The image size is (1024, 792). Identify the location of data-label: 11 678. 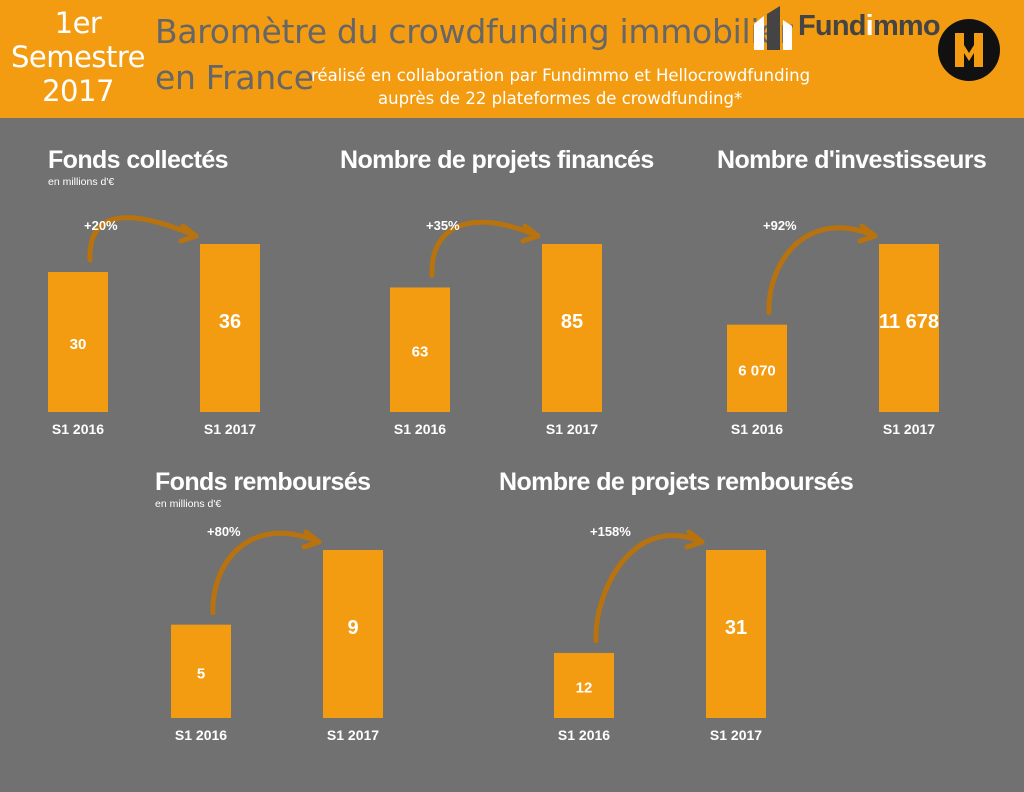
(909, 322).